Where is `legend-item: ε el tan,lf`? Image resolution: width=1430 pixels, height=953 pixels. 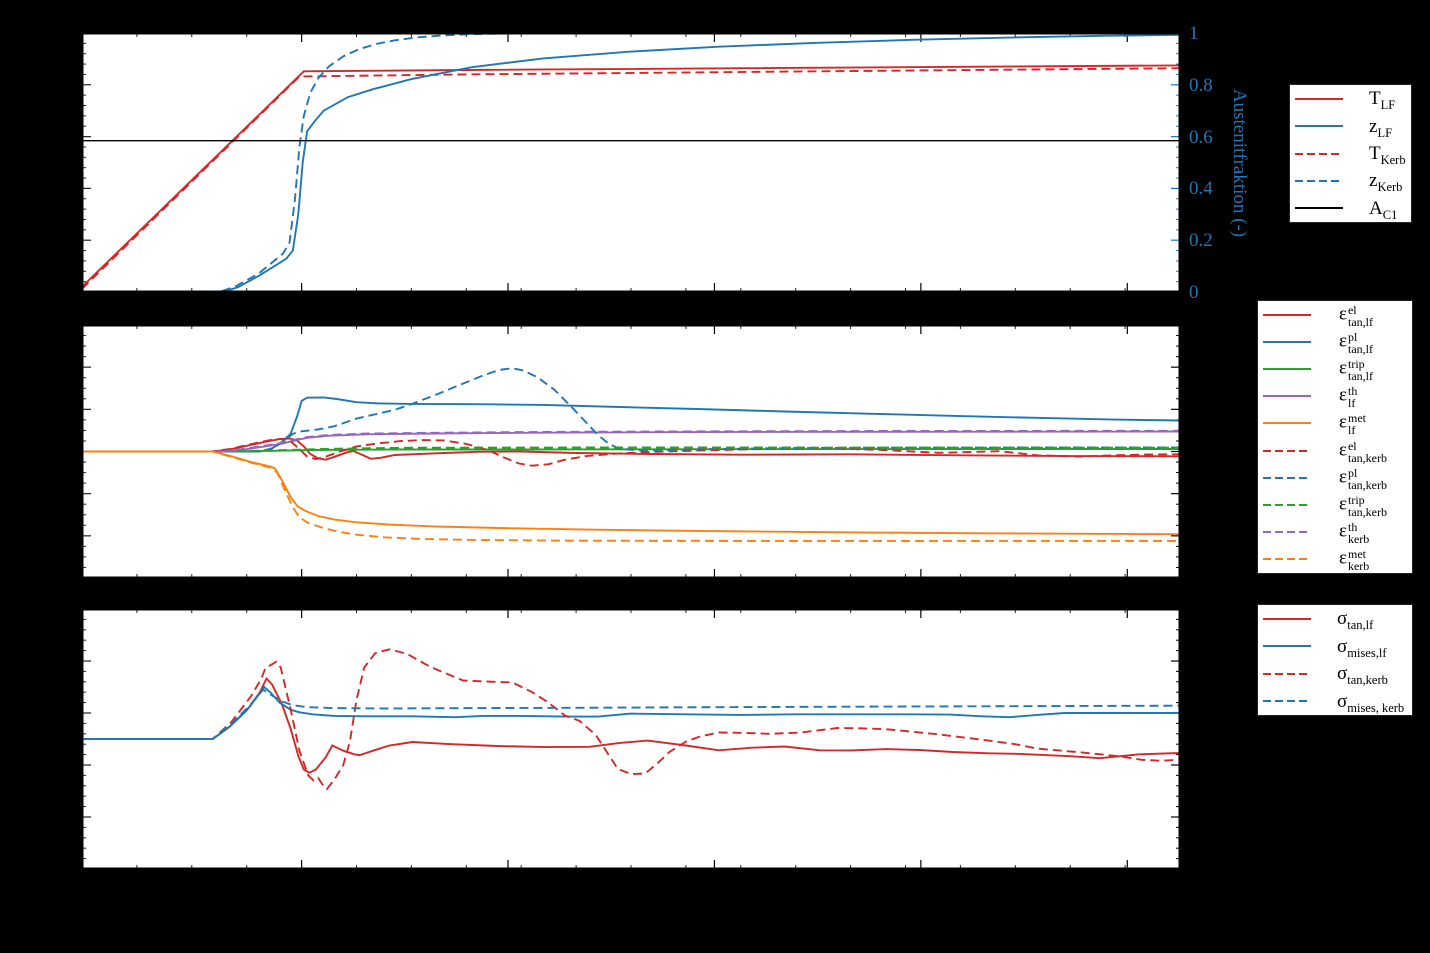
legend-item: ε el tan,lf is located at coordinates (1335, 314).